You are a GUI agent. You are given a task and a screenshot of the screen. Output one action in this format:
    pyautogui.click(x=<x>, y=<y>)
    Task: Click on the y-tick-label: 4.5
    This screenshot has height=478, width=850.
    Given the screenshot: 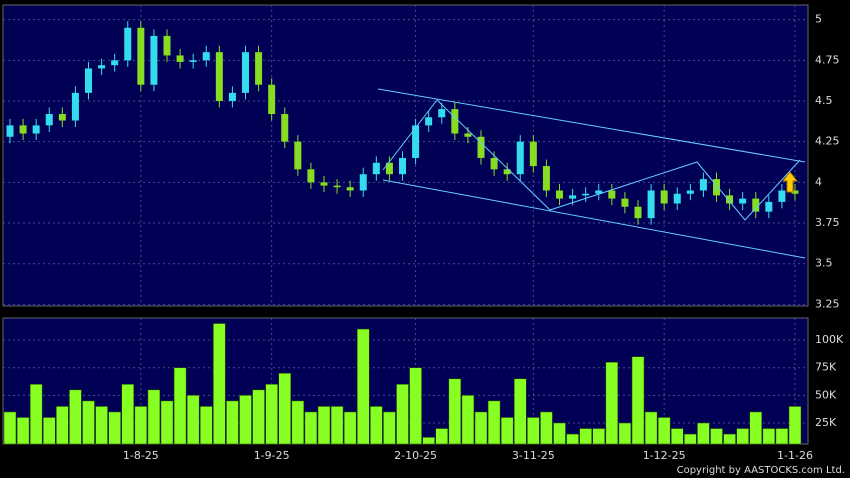 What is the action you would take?
    pyautogui.click(x=824, y=100)
    